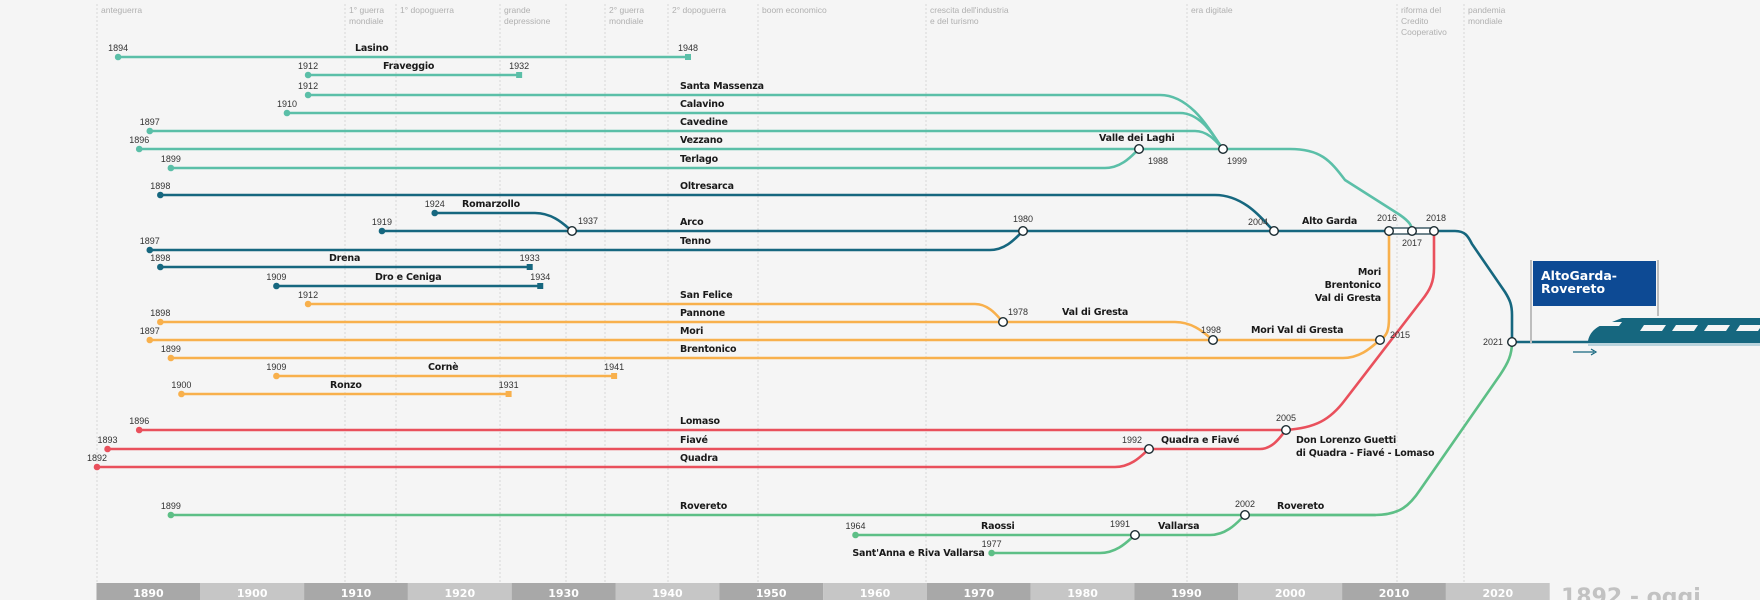  Describe the element at coordinates (1573, 288) in the screenshot. I see `sign-line-2: Rovereto` at that location.